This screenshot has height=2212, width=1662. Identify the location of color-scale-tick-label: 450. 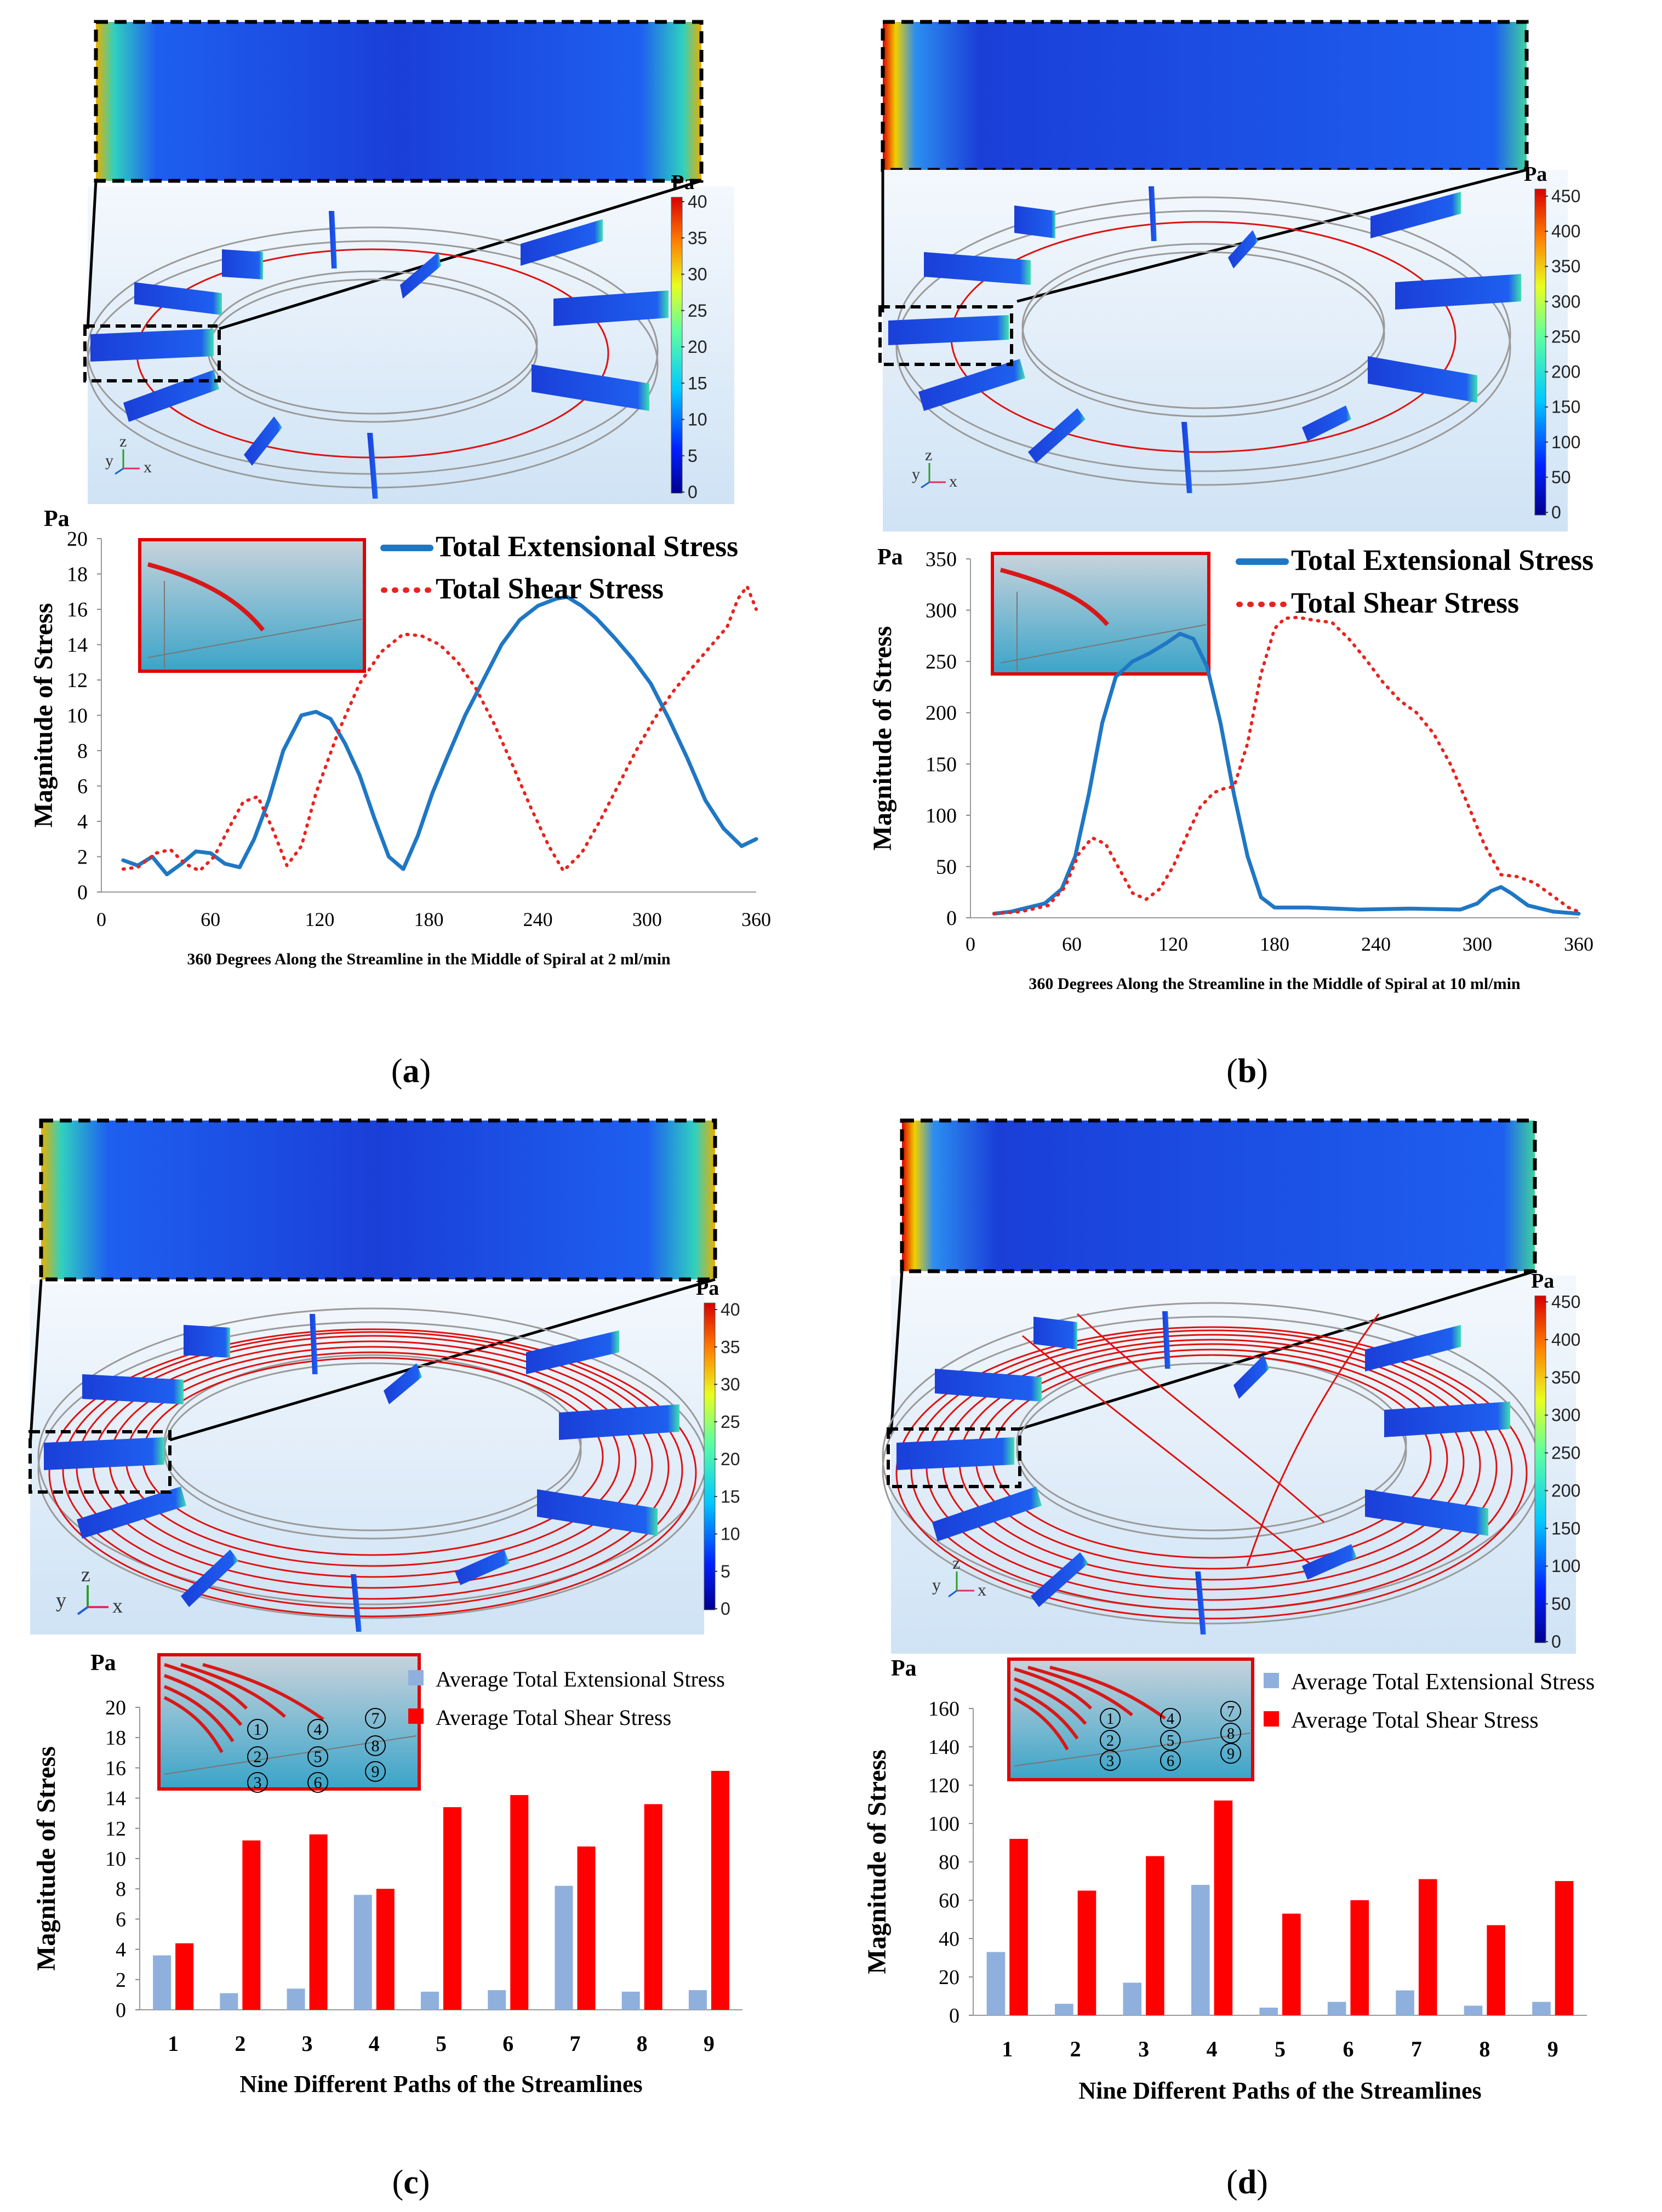
(1565, 196).